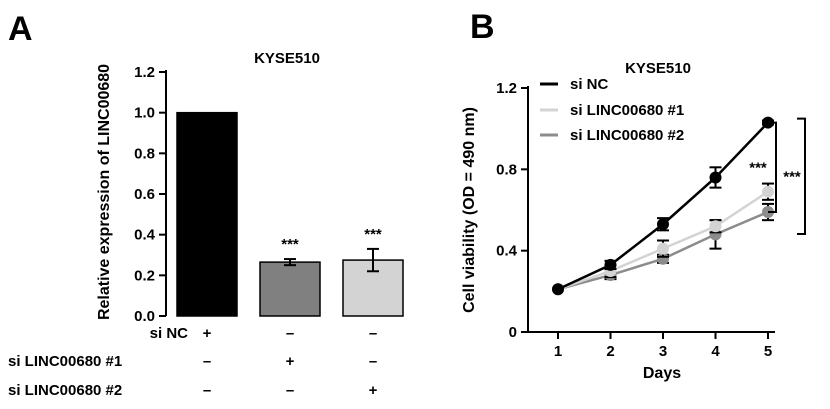 The image size is (830, 409). Describe the element at coordinates (104, 192) in the screenshot. I see `y-axis-label-a: Relative expression of LINC00680` at that location.